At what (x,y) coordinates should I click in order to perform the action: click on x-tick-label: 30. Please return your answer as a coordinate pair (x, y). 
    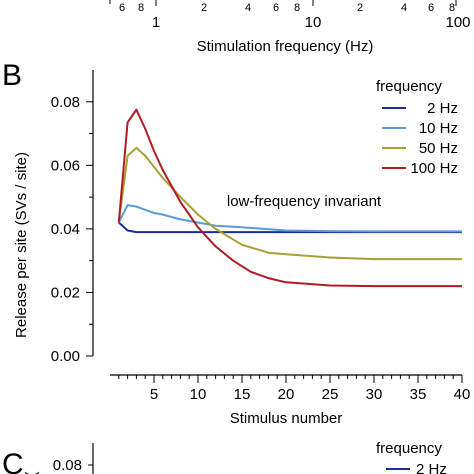
    Looking at the image, I should click on (374, 394).